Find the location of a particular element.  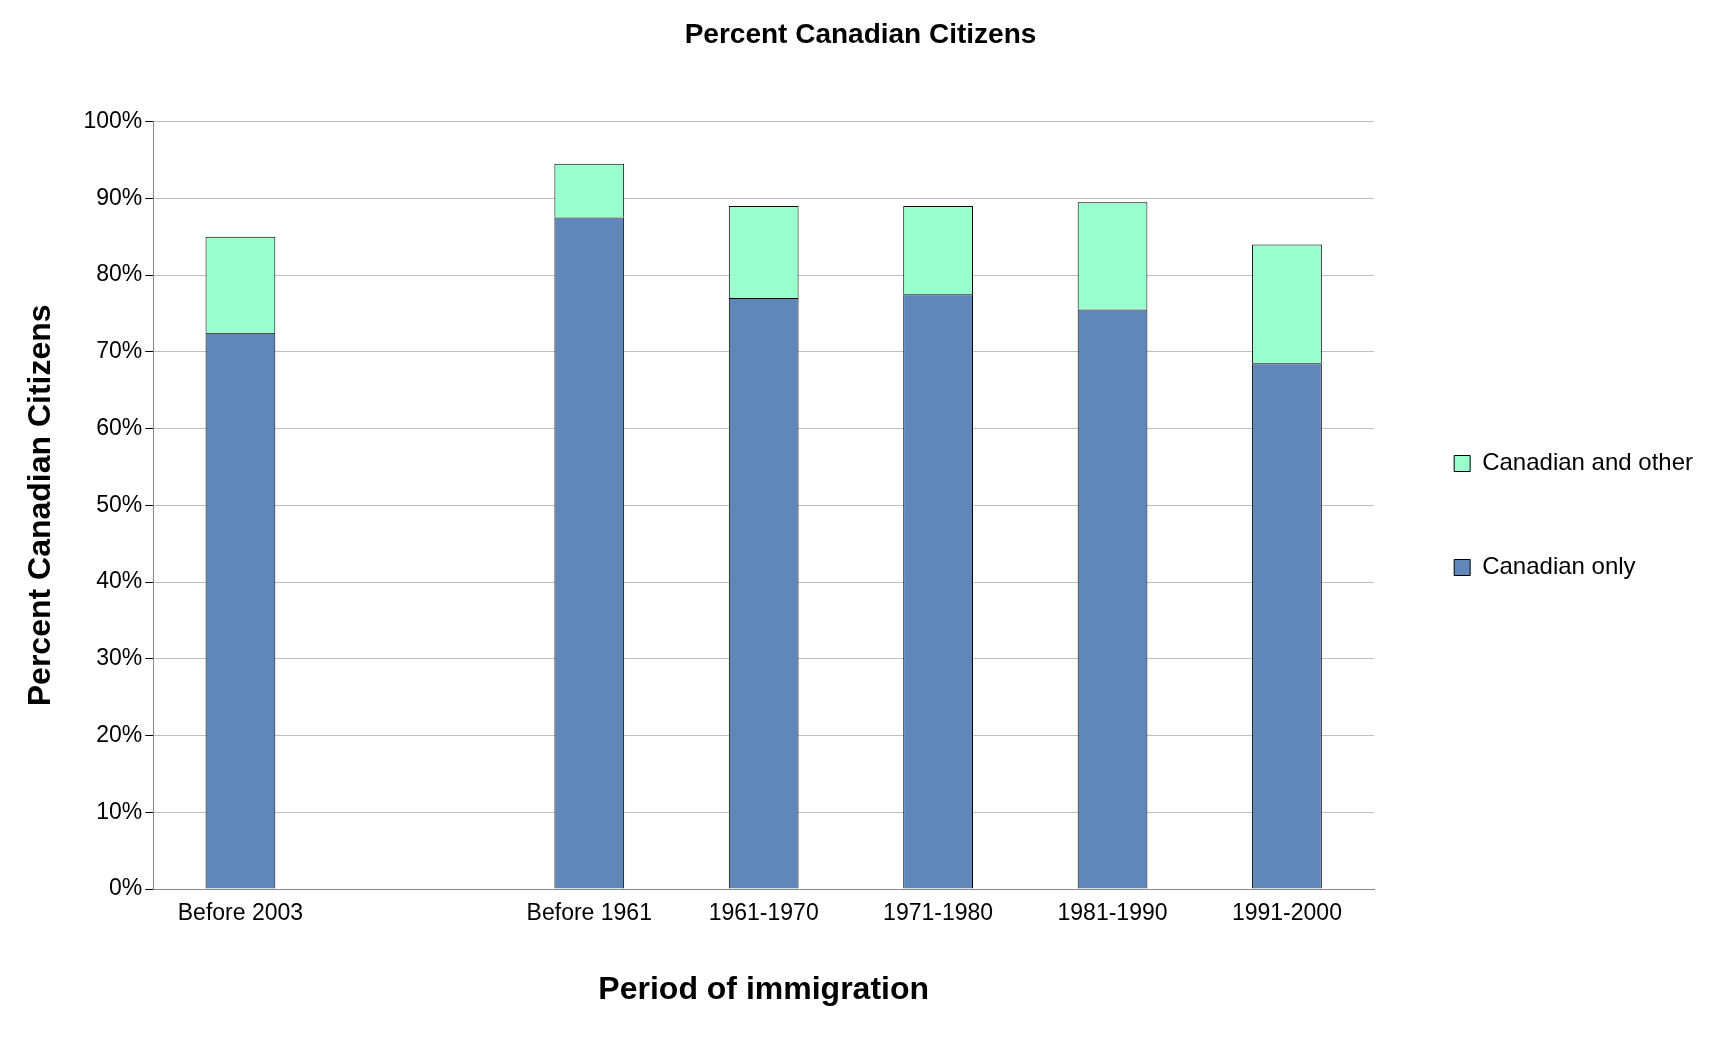

y-tick-label: 70% is located at coordinates (119, 350).